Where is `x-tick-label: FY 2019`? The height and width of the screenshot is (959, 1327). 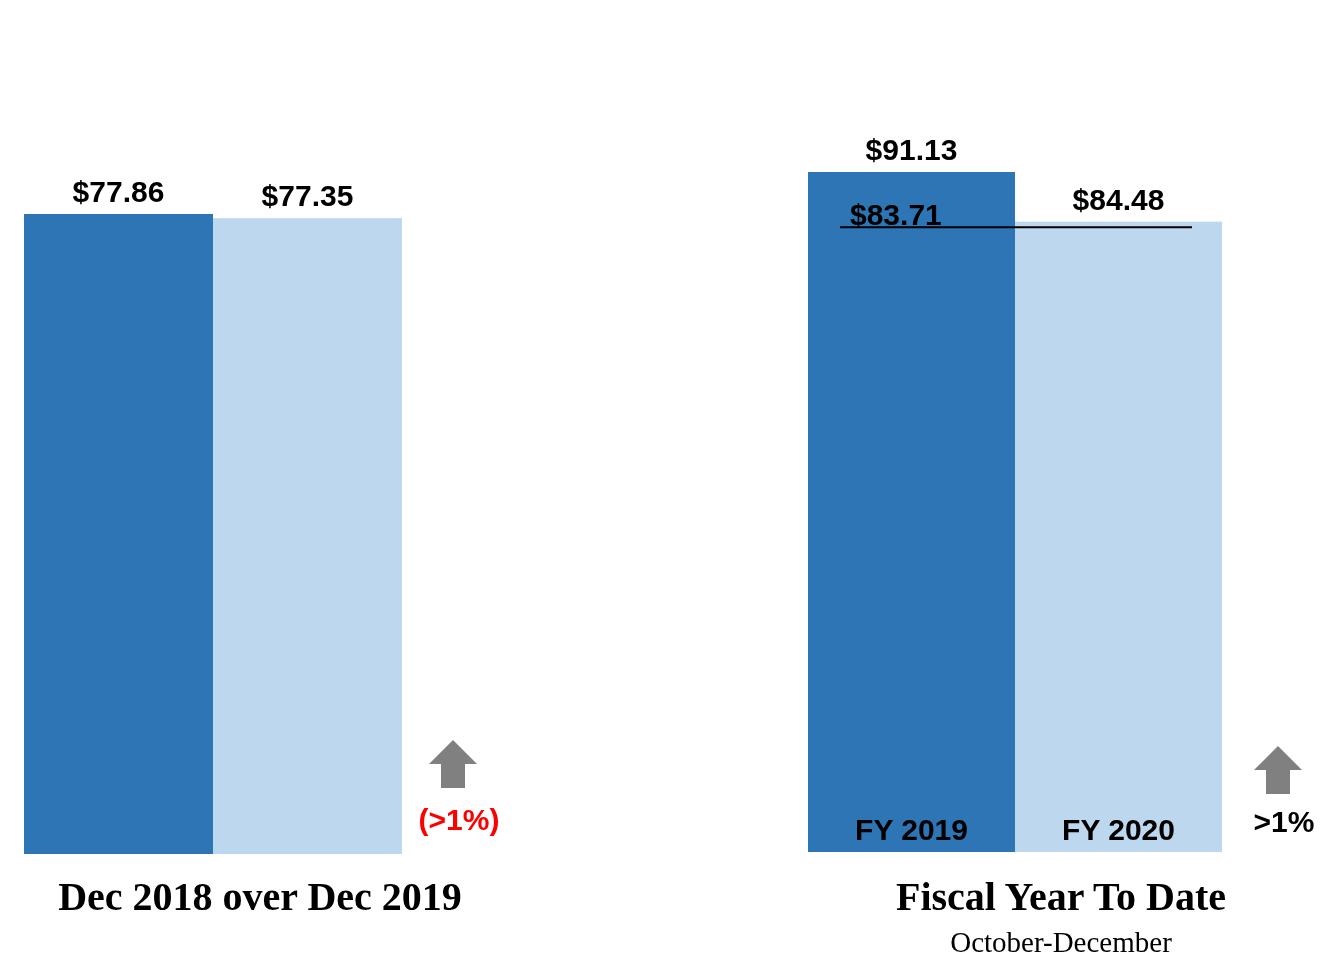
x-tick-label: FY 2019 is located at coordinates (911, 829).